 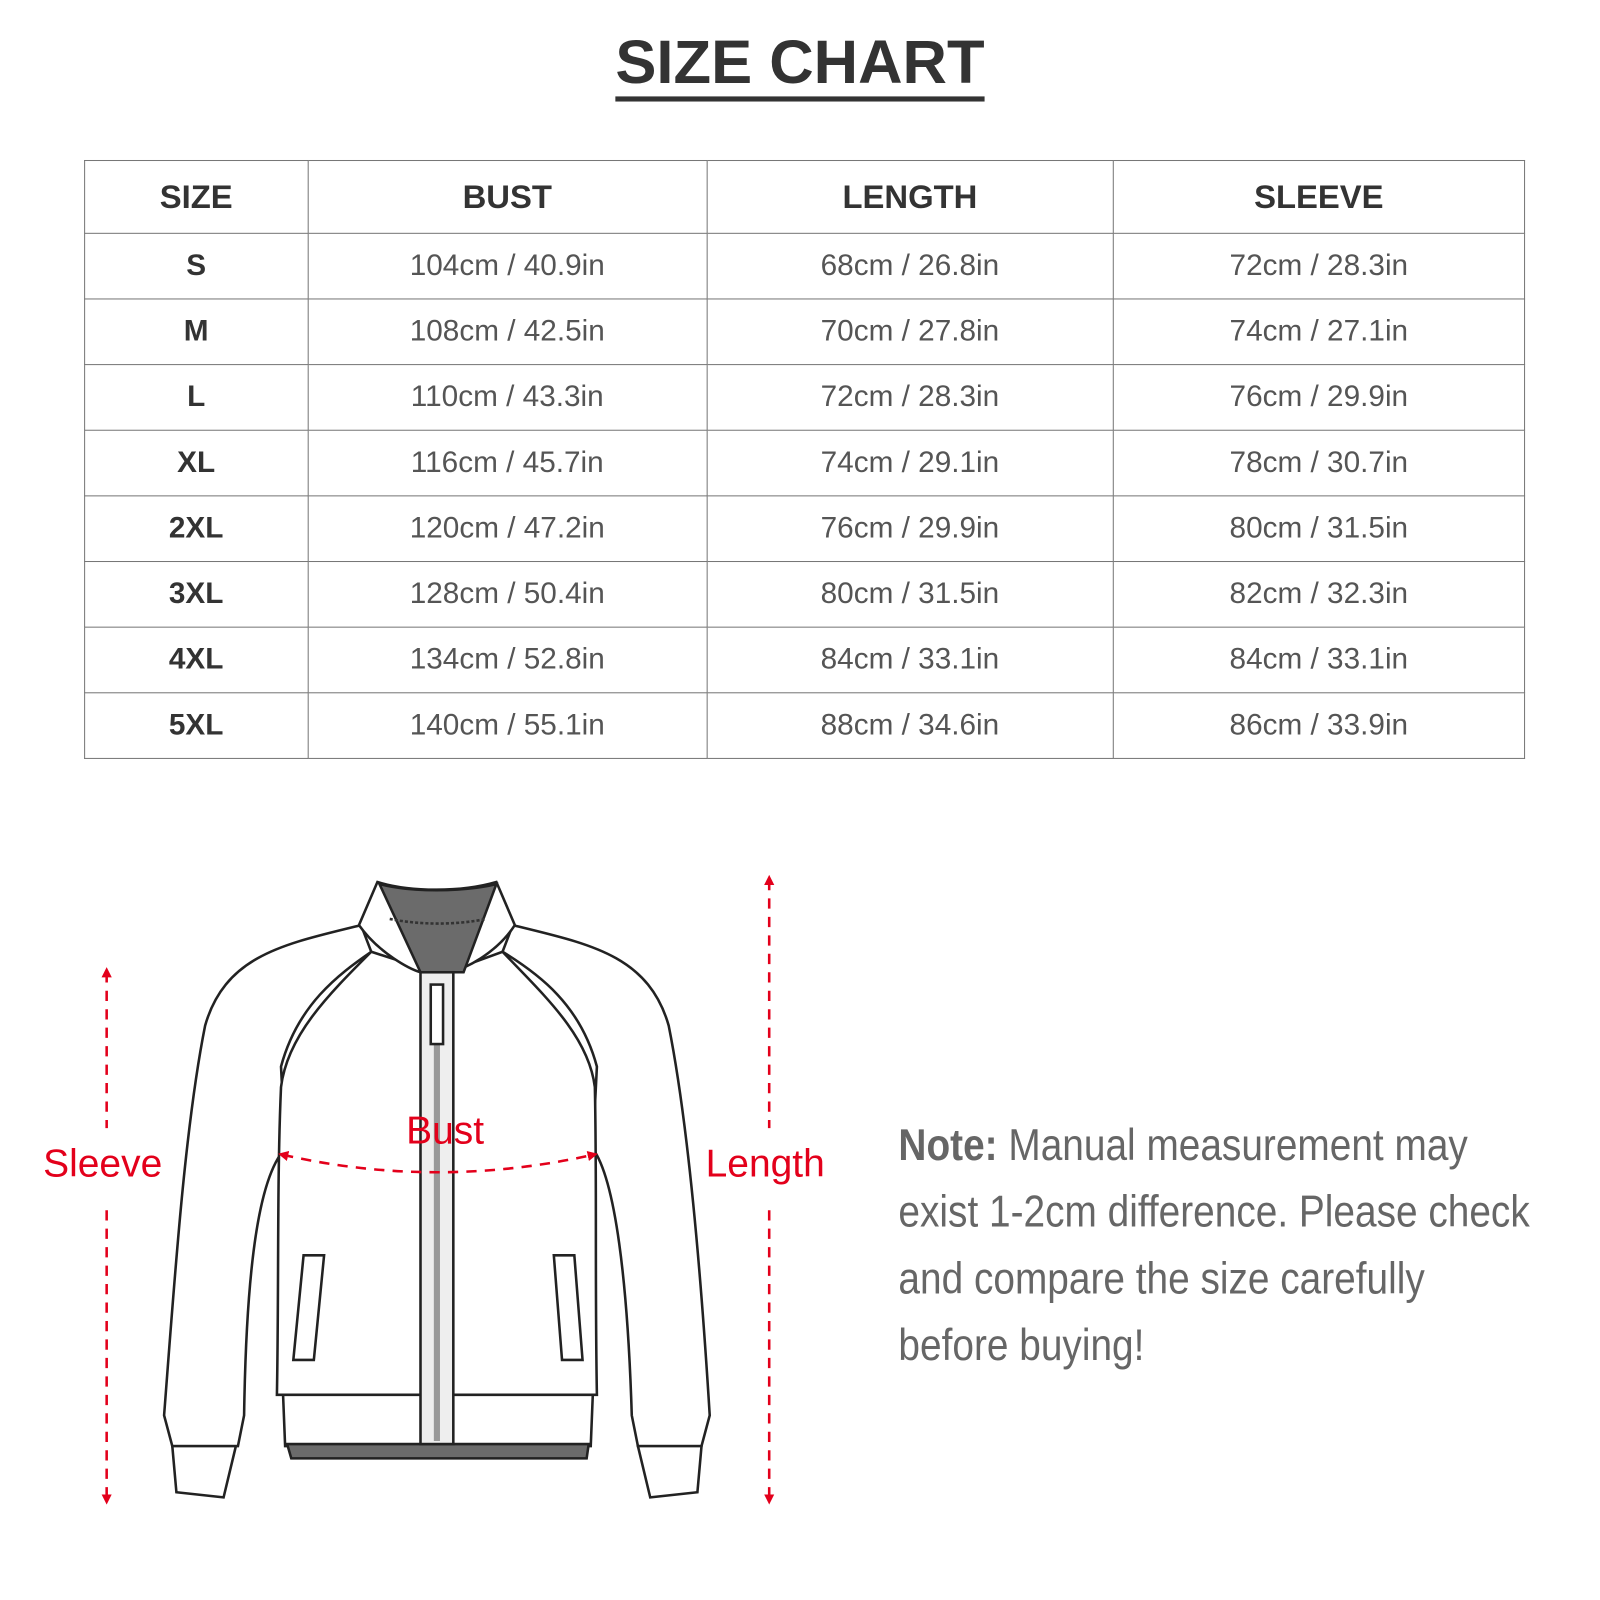 I want to click on measurement-cell: 86cm / 33.9in, so click(x=1319, y=725).